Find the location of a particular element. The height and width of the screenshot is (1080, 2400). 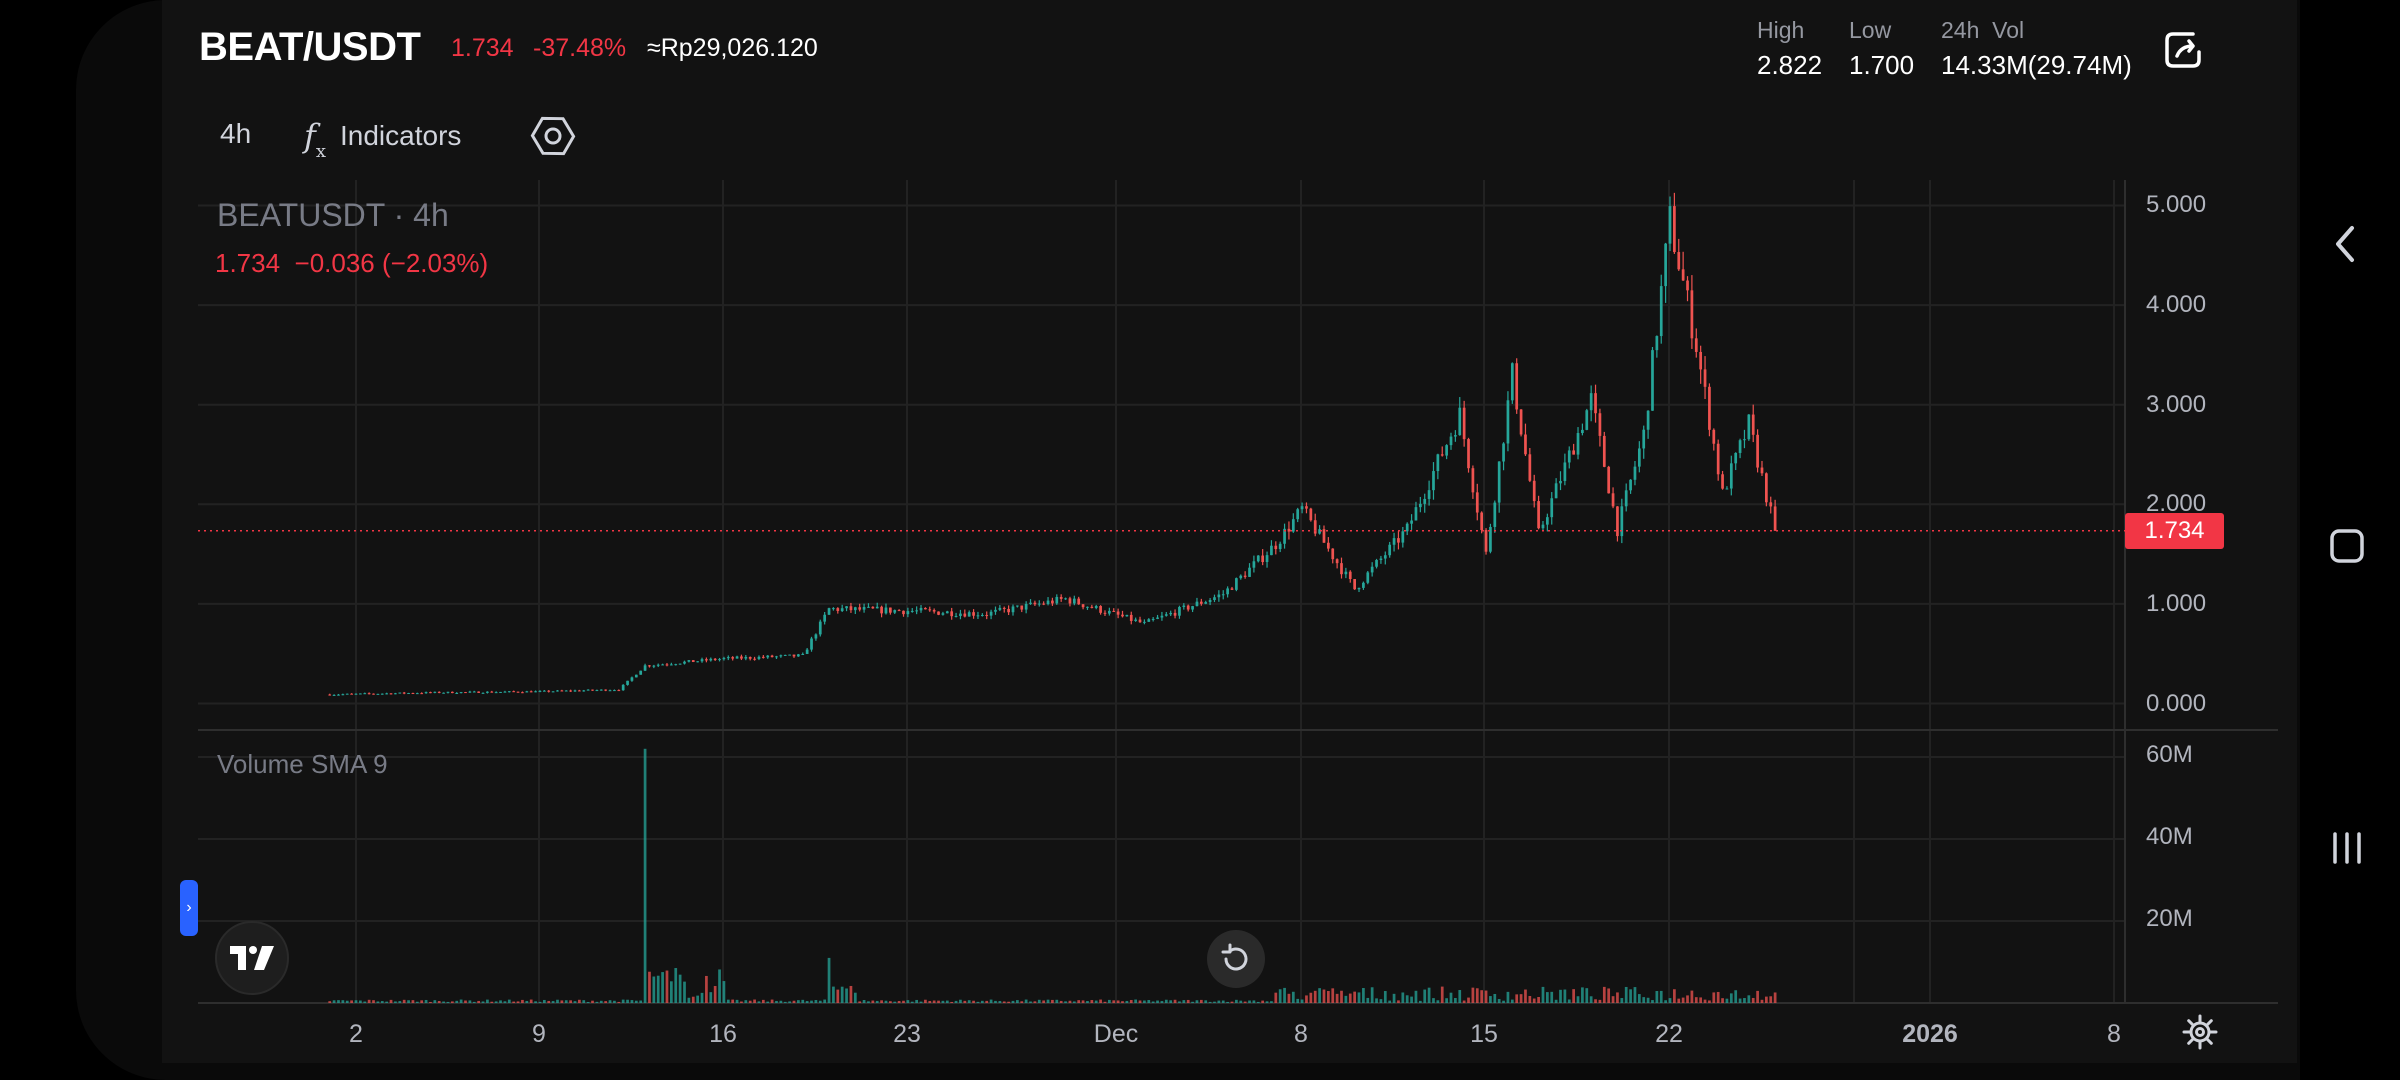

chart-settings-icon is located at coordinates (553, 136).